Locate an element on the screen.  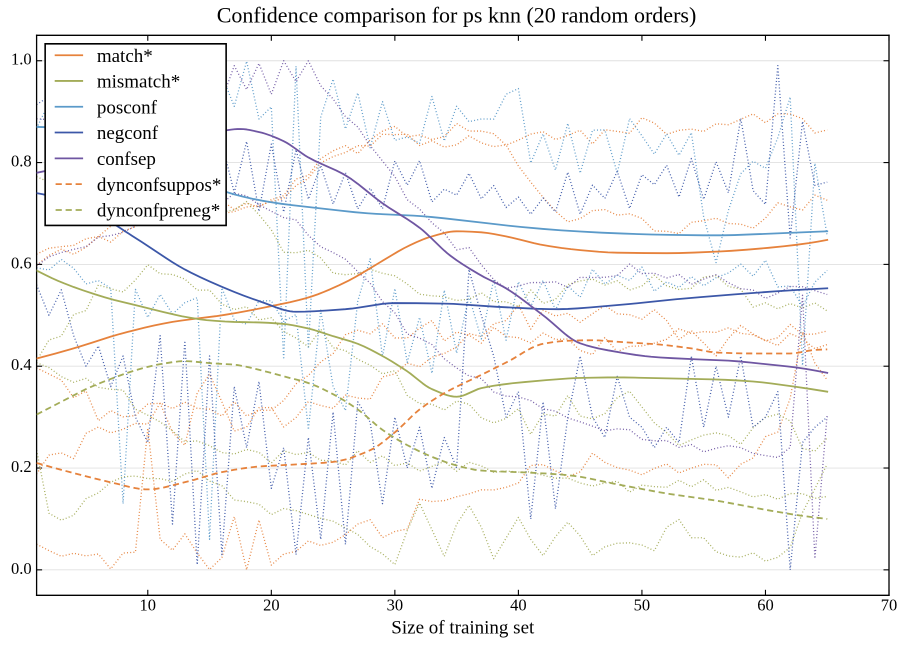
svg-text: 70 is located at coordinates (889, 605).